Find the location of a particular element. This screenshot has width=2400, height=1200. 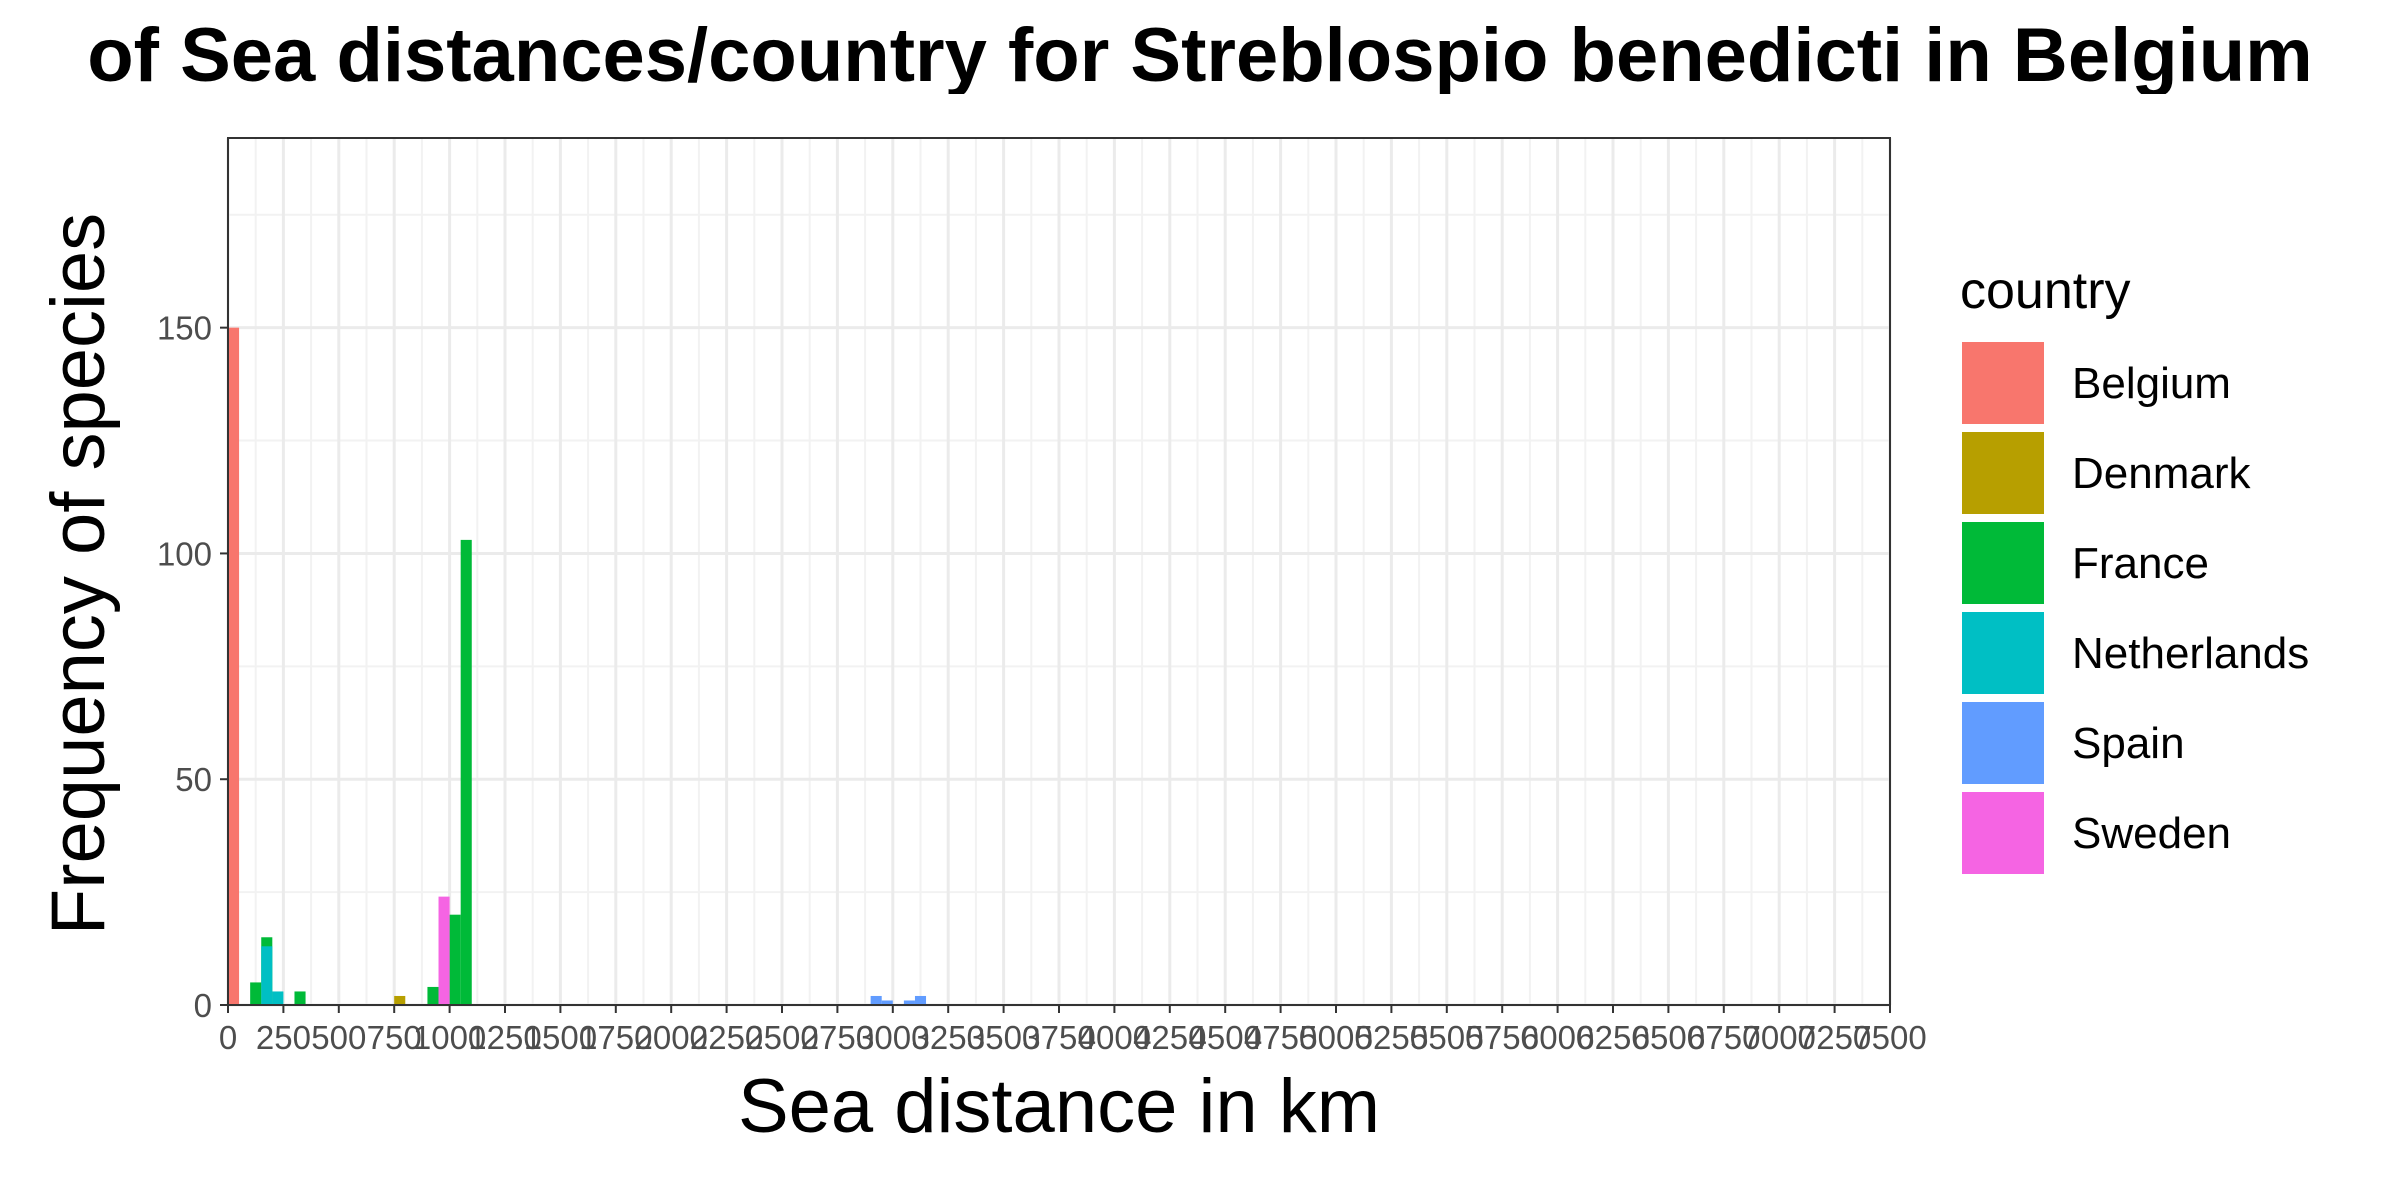

x-tick-label: 2250 is located at coordinates (726, 1037).